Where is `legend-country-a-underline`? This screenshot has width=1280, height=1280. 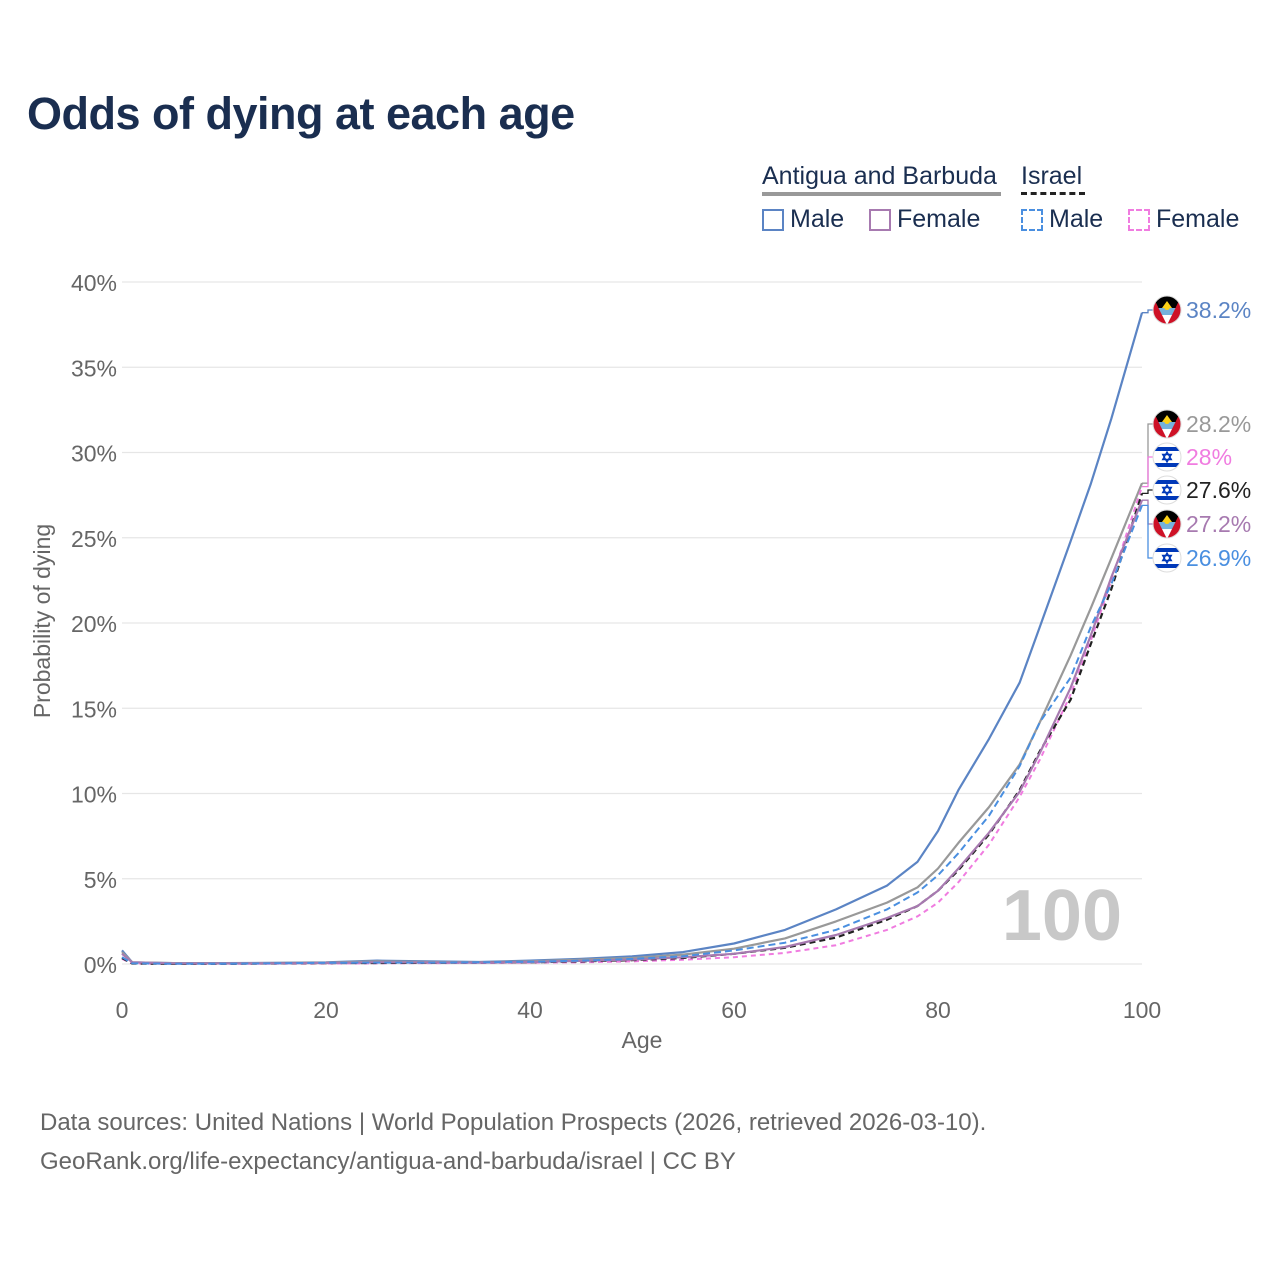 legend-country-a-underline is located at coordinates (881, 194).